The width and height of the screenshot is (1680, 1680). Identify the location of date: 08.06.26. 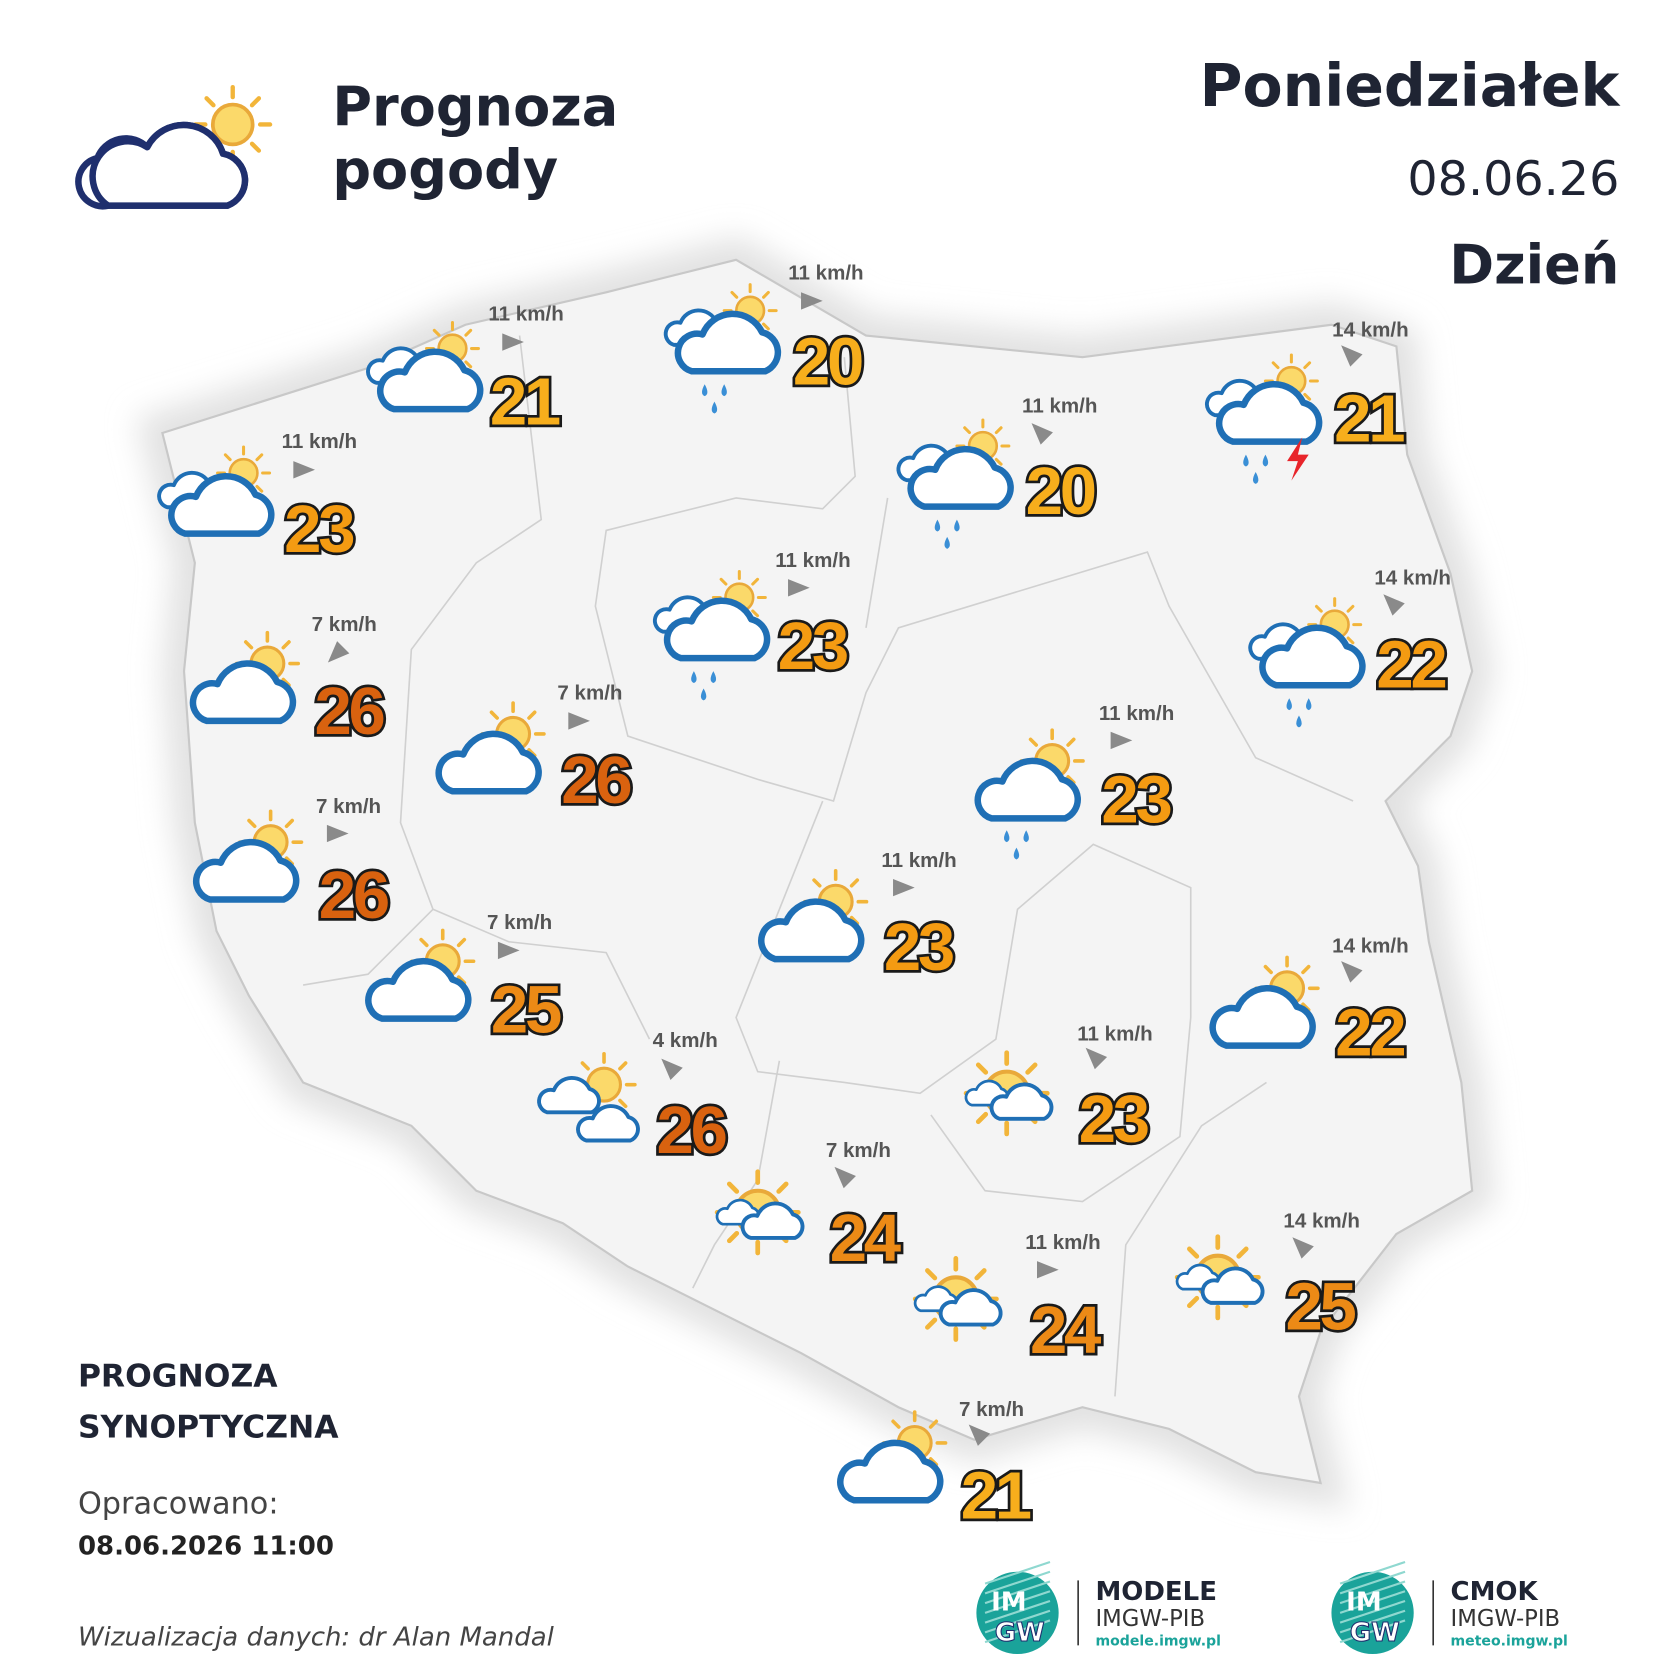
(1513, 179).